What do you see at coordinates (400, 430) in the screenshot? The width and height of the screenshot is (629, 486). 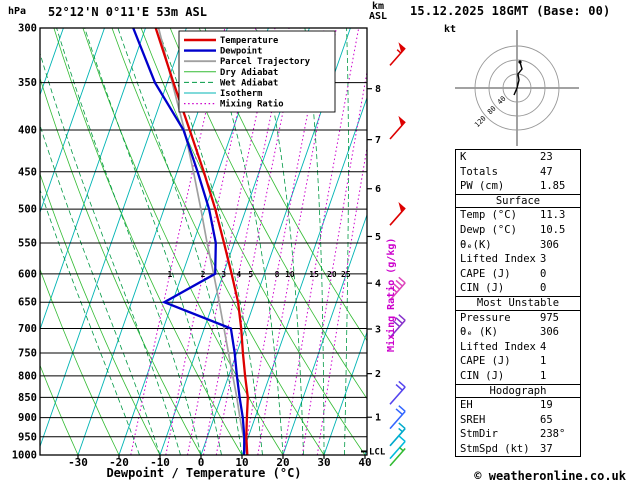 I see `wind-barb-halftick` at bounding box center [400, 430].